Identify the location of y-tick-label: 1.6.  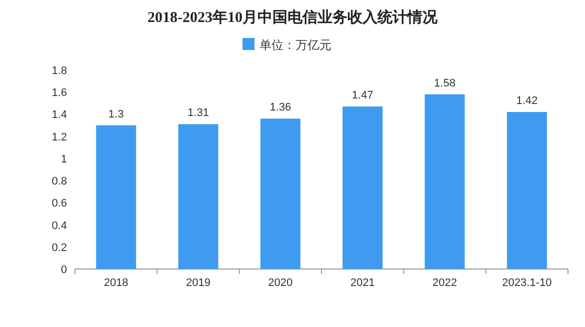
(59, 93).